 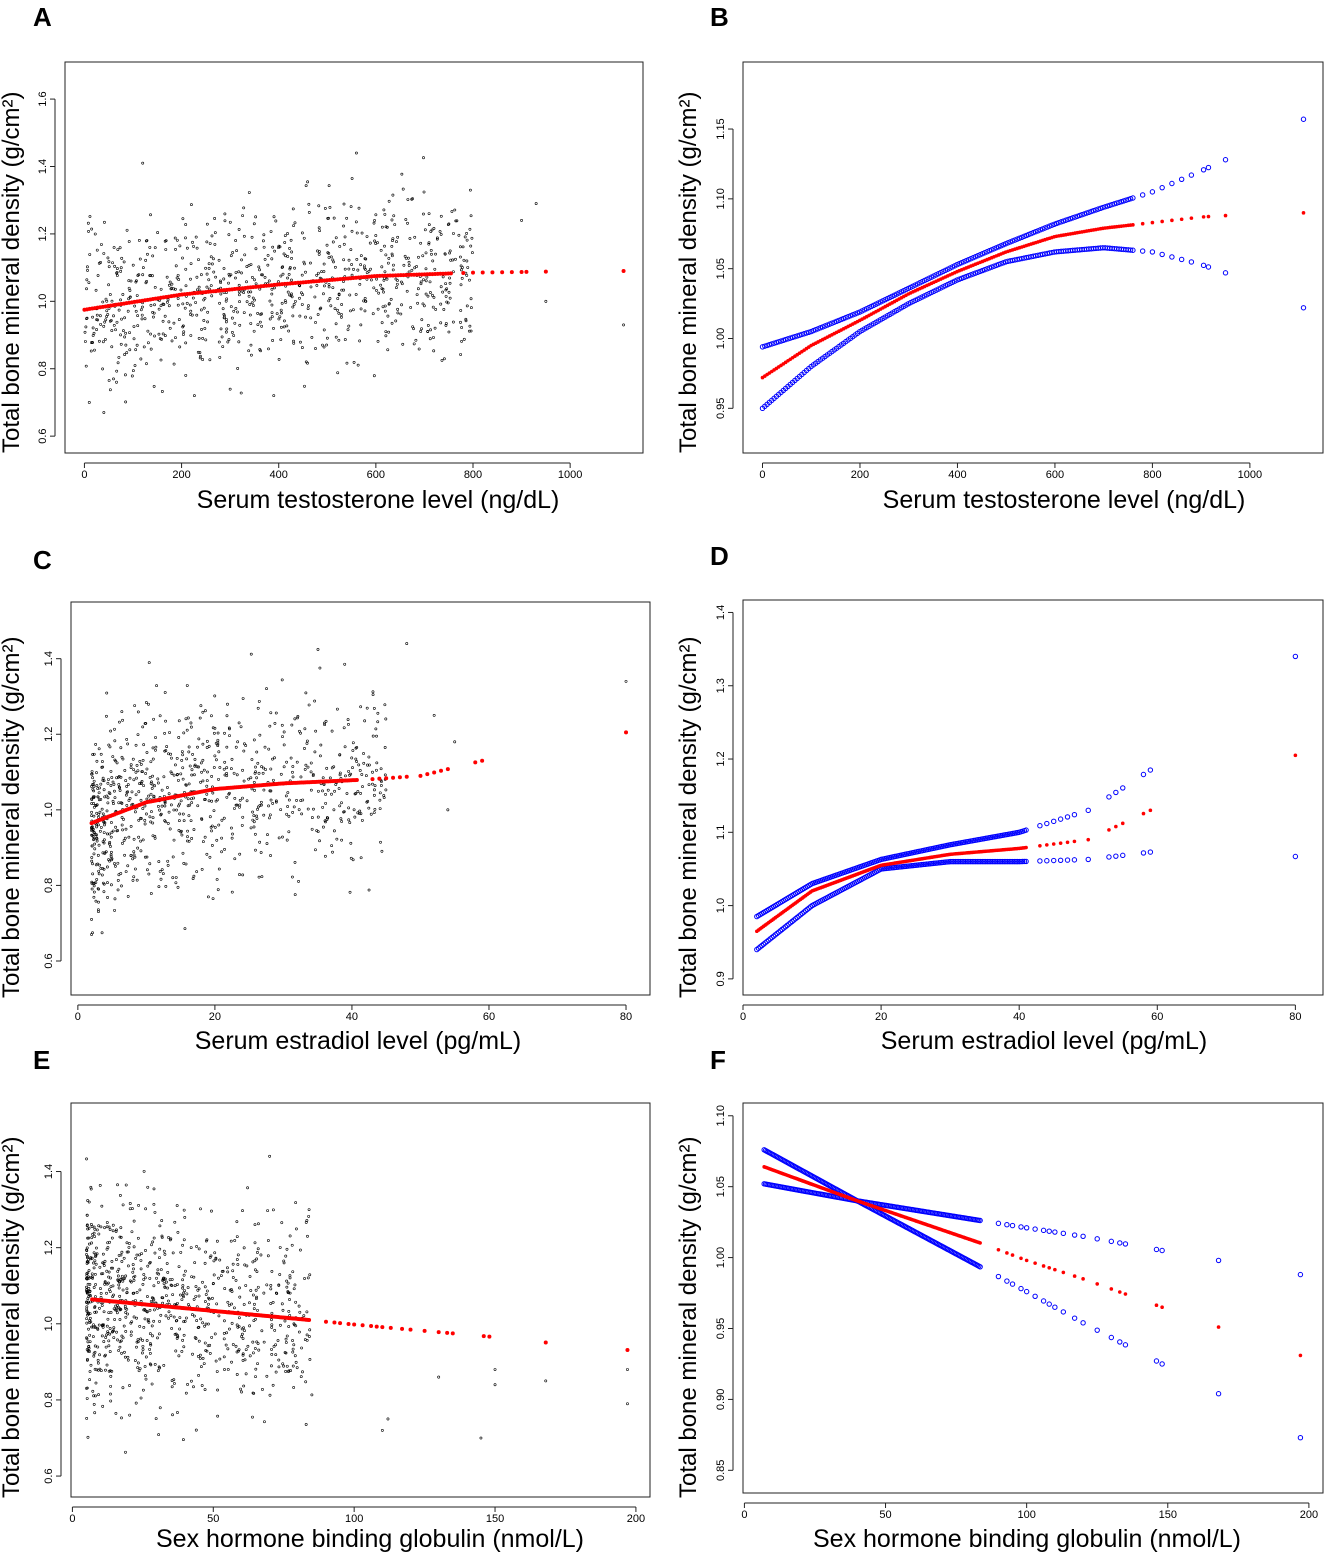 I want to click on y-tick-label: 1.2, so click(x=49, y=1247).